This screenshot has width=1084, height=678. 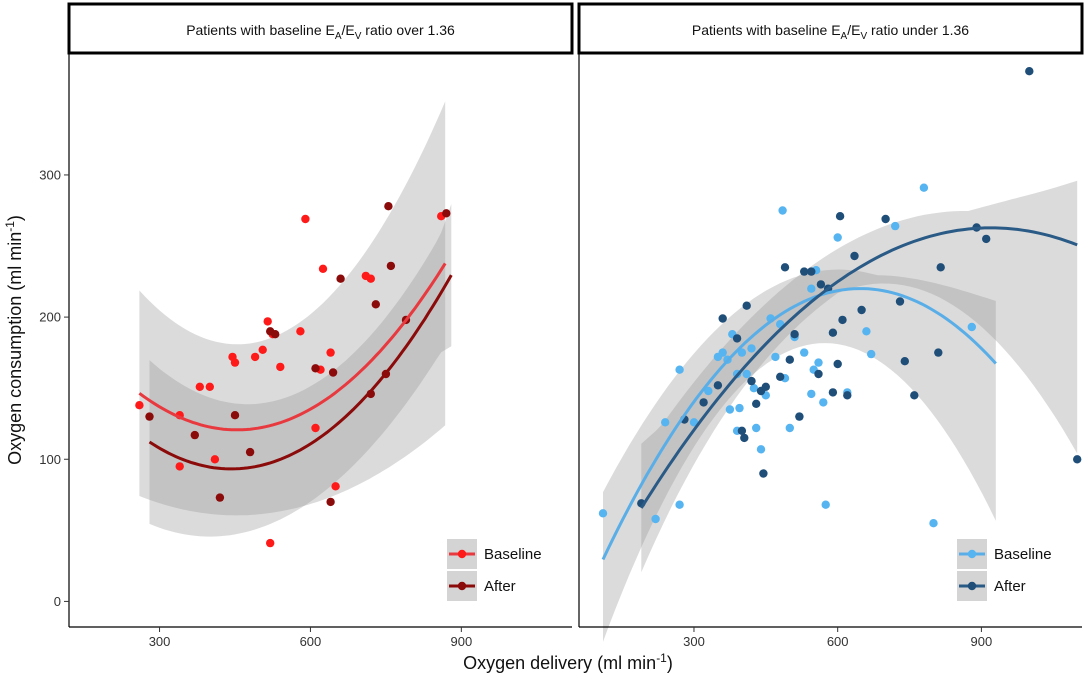 What do you see at coordinates (57, 601) in the screenshot?
I see `y-tick-label: 0` at bounding box center [57, 601].